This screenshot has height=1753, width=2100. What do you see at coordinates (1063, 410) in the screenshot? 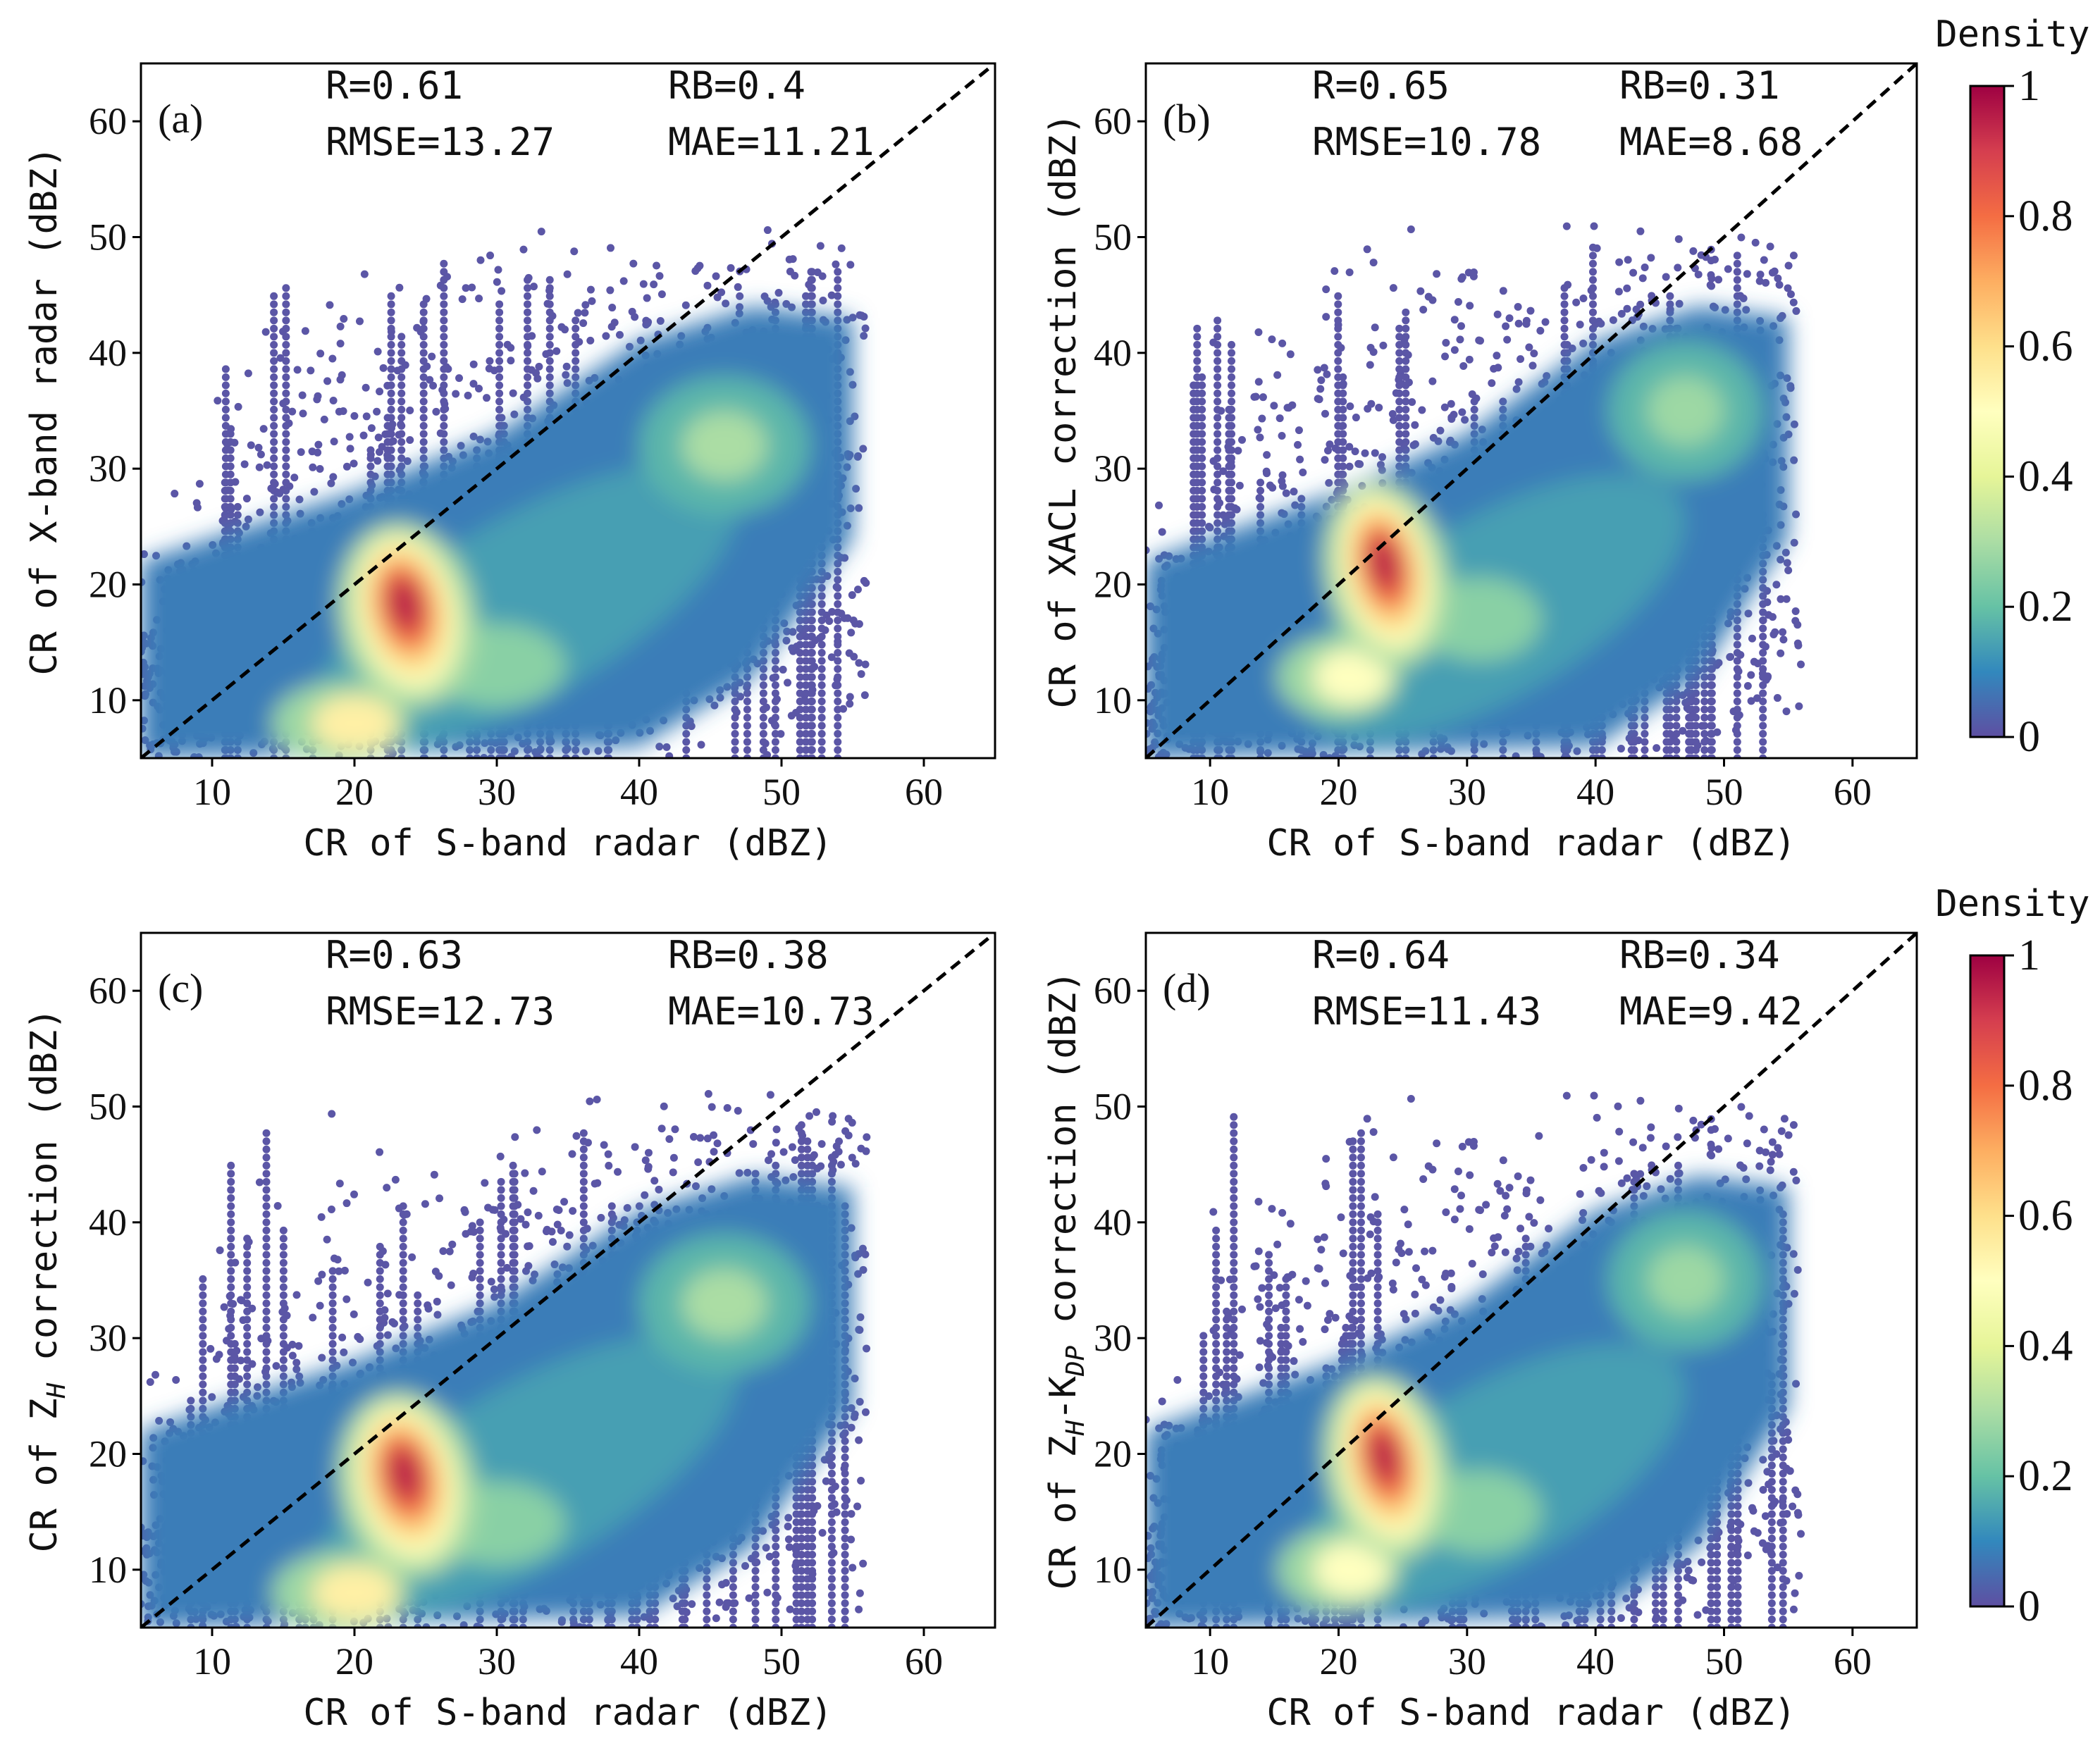
I see `y-axis-label: CR of XACL correction (dBZ)` at bounding box center [1063, 410].